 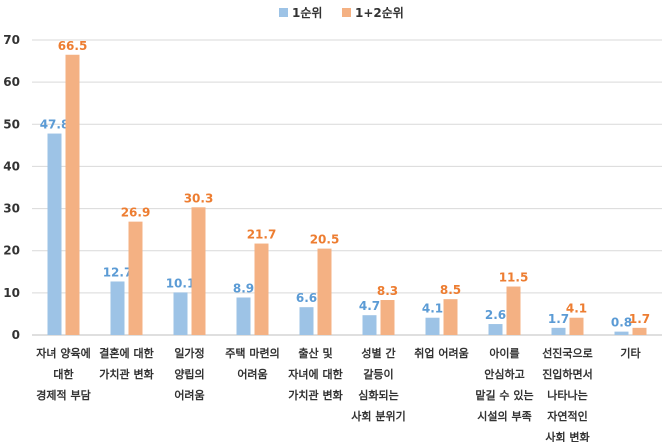 What do you see at coordinates (55, 125) in the screenshot?
I see `data-label: 47.8` at bounding box center [55, 125].